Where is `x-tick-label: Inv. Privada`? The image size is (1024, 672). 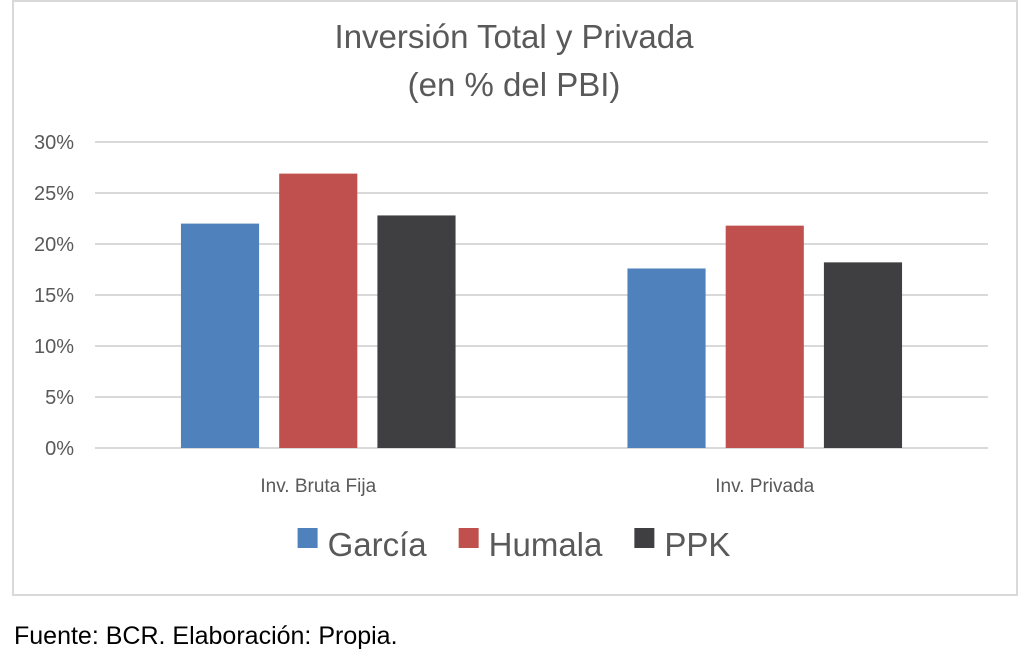
x-tick-label: Inv. Privada is located at coordinates (764, 486).